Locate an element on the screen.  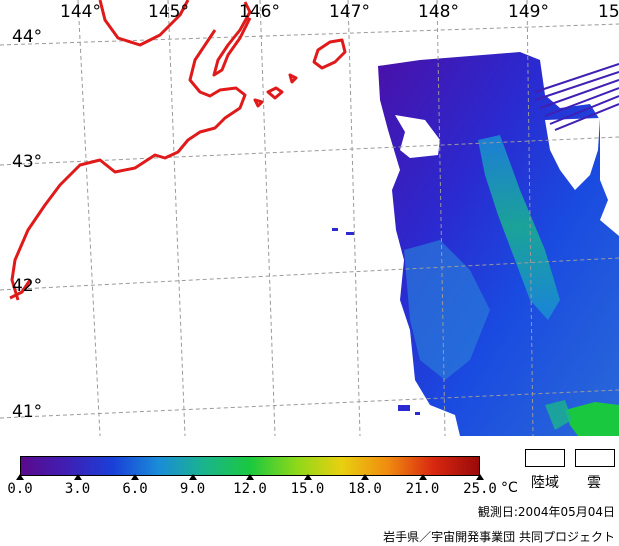
unit-label: °C is located at coordinates (509, 488).